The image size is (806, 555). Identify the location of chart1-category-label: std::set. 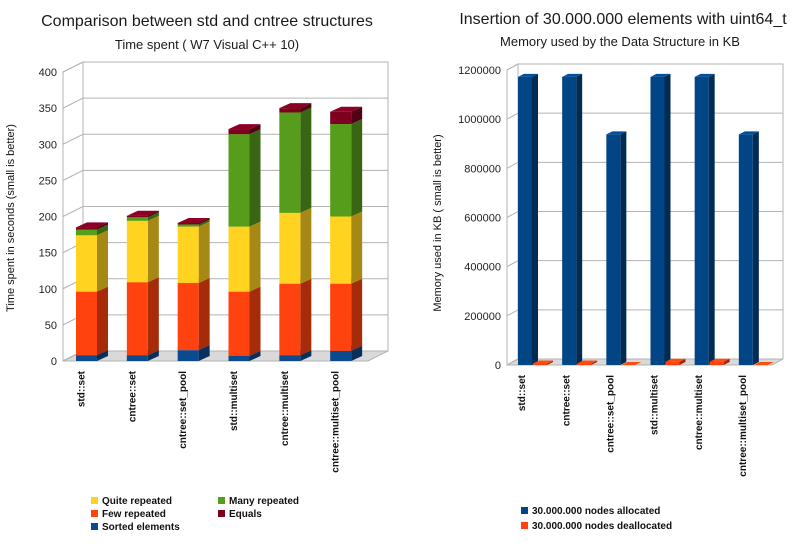
(81, 388).